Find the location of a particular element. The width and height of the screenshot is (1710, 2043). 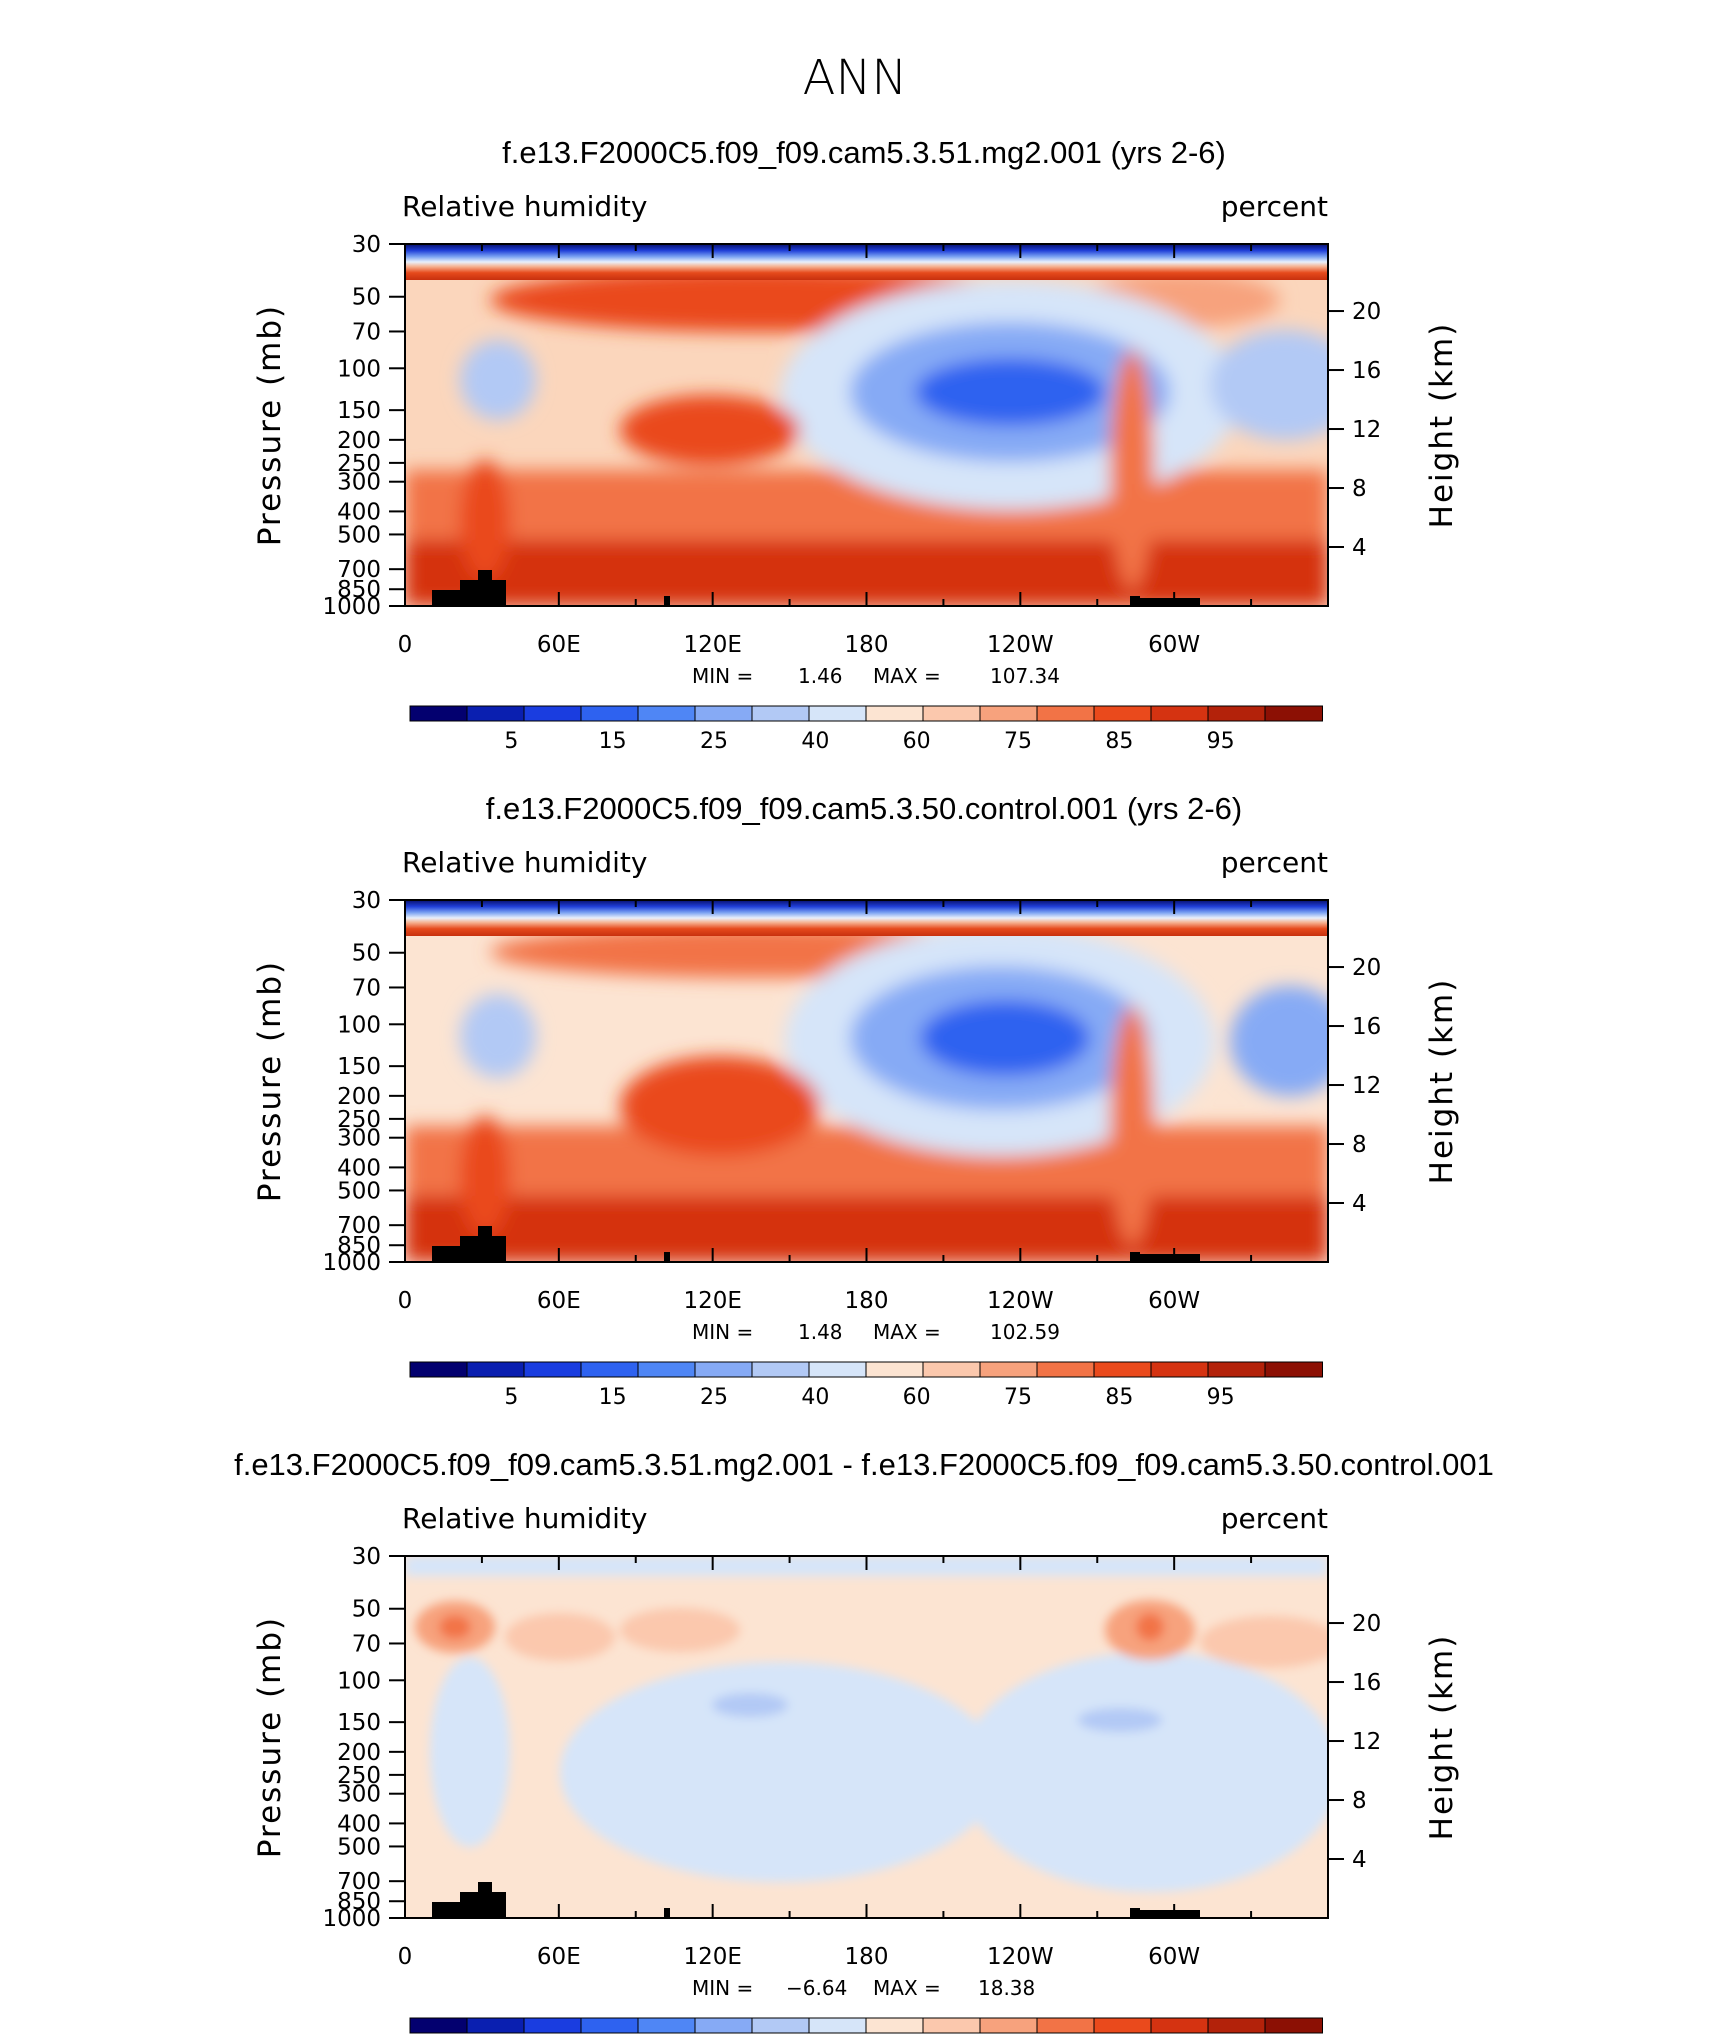

figure-title: ANN is located at coordinates (855, 78).